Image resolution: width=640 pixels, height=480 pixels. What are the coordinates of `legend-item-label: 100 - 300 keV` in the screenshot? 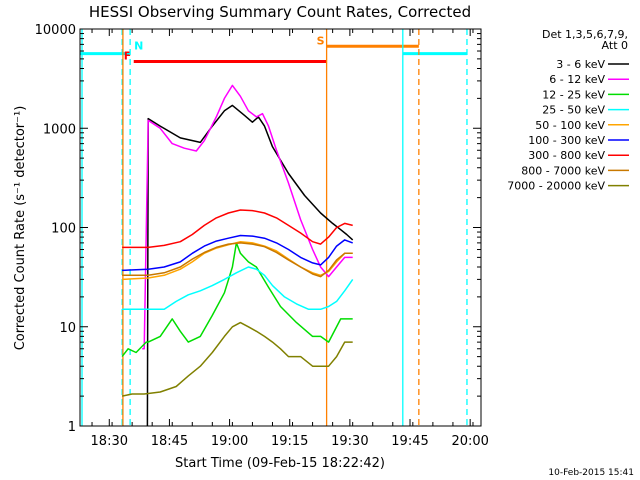 It's located at (566, 140).